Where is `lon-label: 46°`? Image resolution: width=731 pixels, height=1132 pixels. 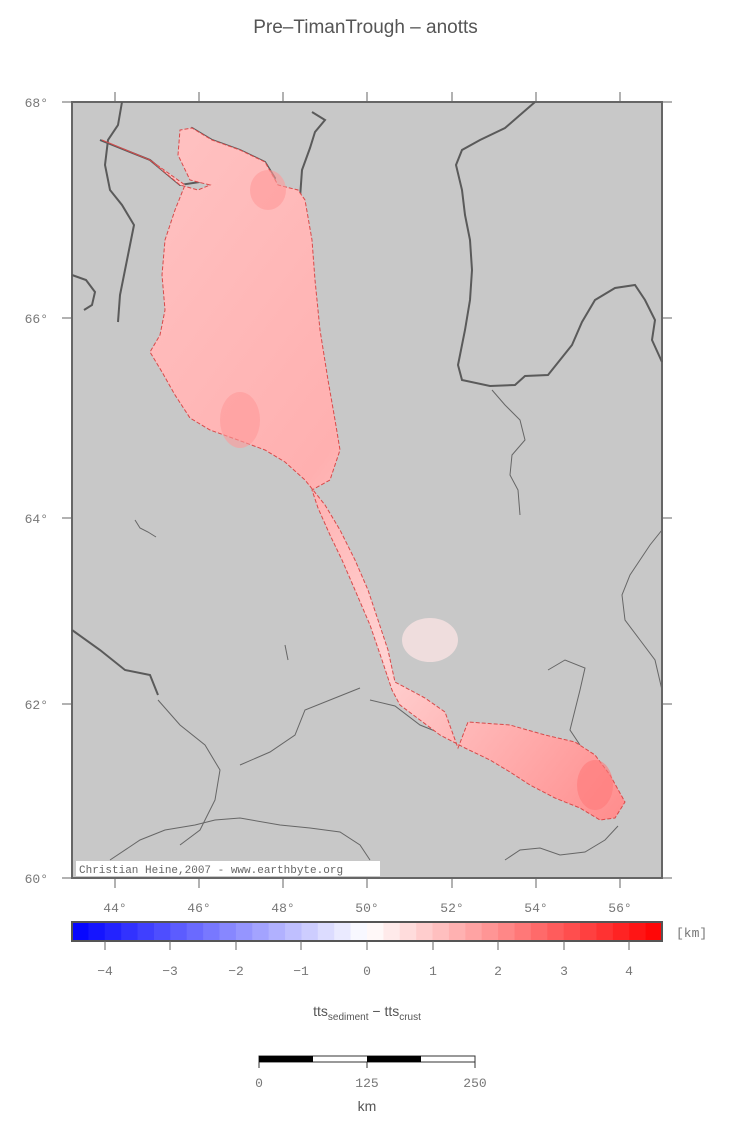
lon-label: 46° is located at coordinates (198, 908).